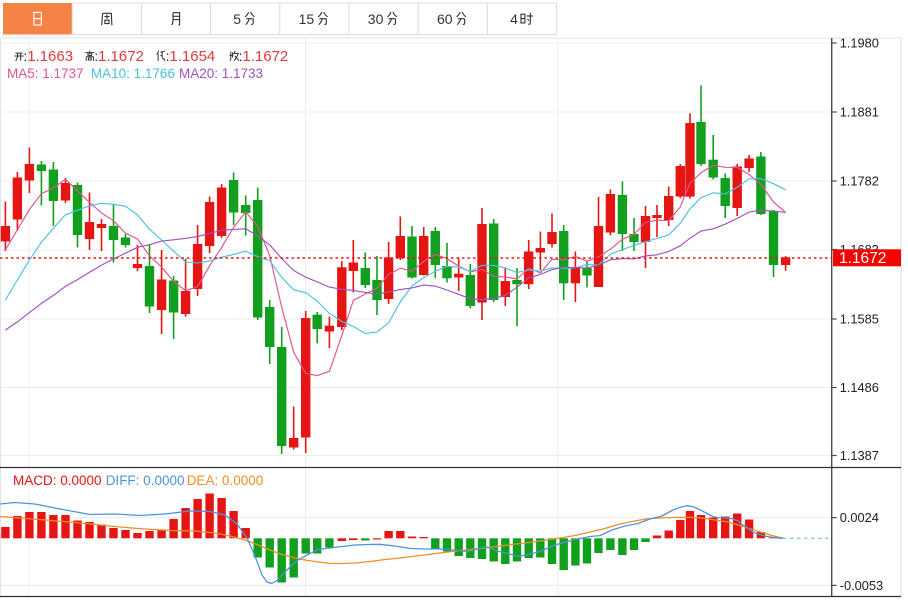 Image resolution: width=908 pixels, height=600 pixels. I want to click on svg-text: MA10: 1.1766, so click(133, 73).